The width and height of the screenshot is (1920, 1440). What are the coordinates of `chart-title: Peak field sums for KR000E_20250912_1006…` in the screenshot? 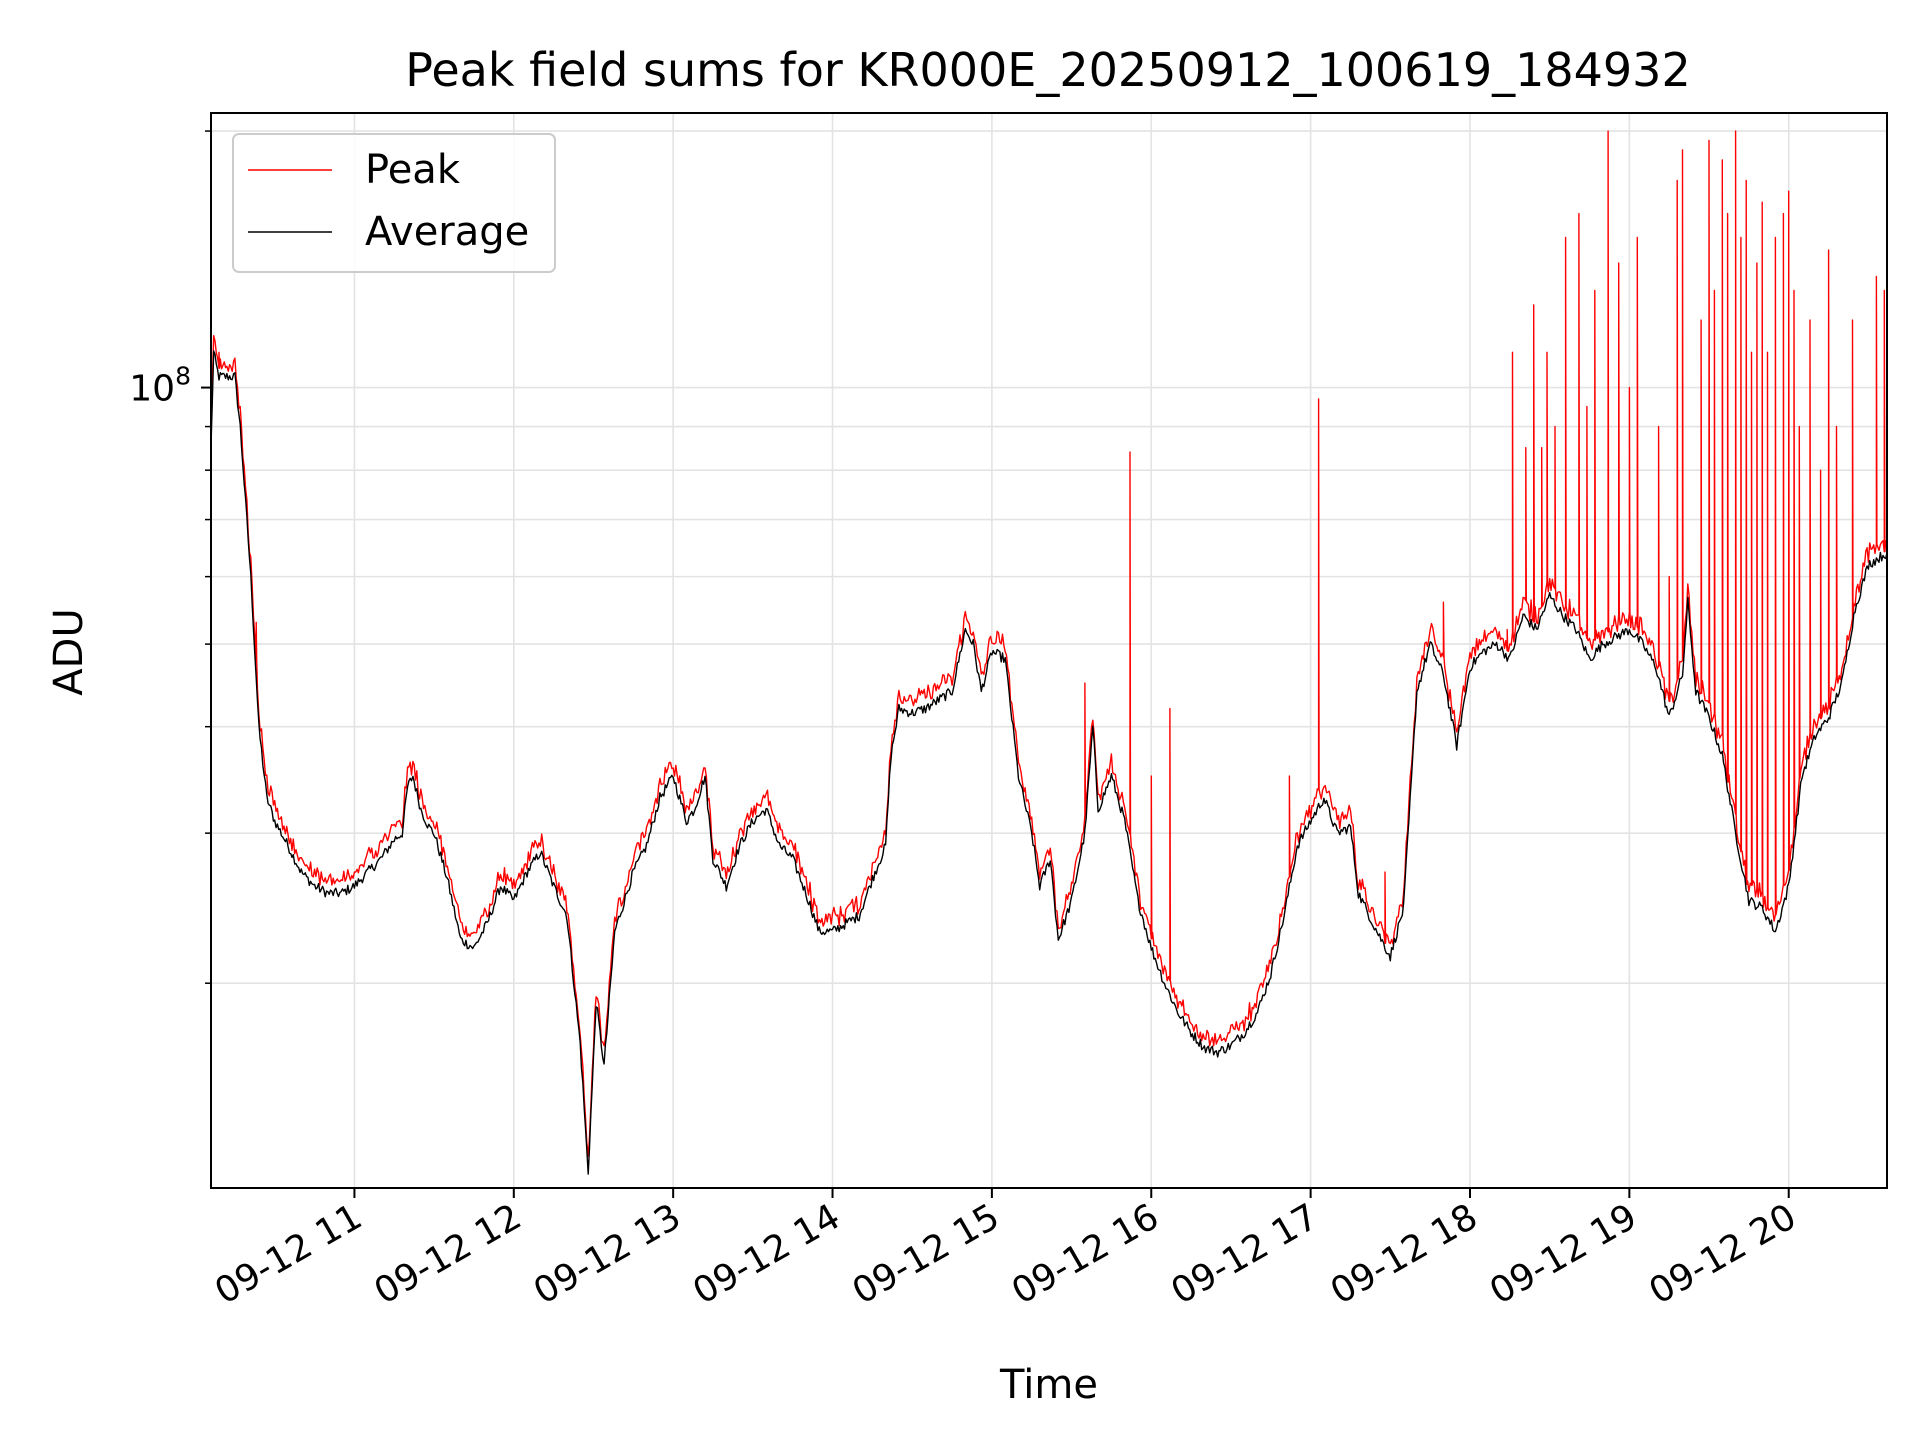 It's located at (1047, 70).